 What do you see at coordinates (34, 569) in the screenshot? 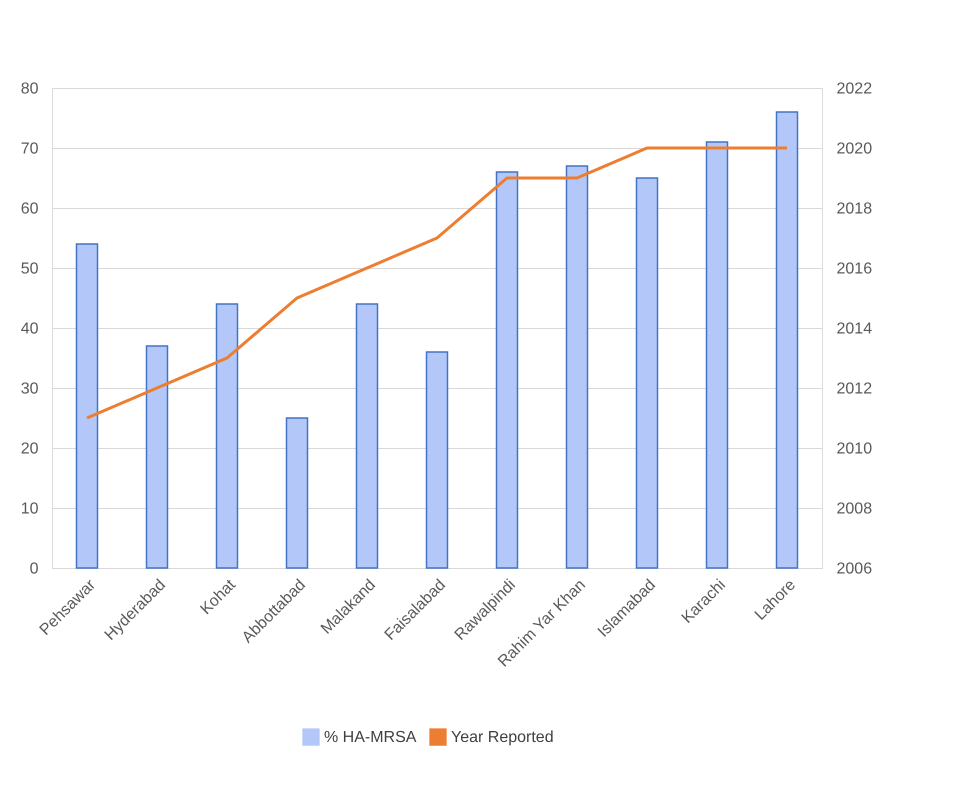
I see `y-tick-label: 0` at bounding box center [34, 569].